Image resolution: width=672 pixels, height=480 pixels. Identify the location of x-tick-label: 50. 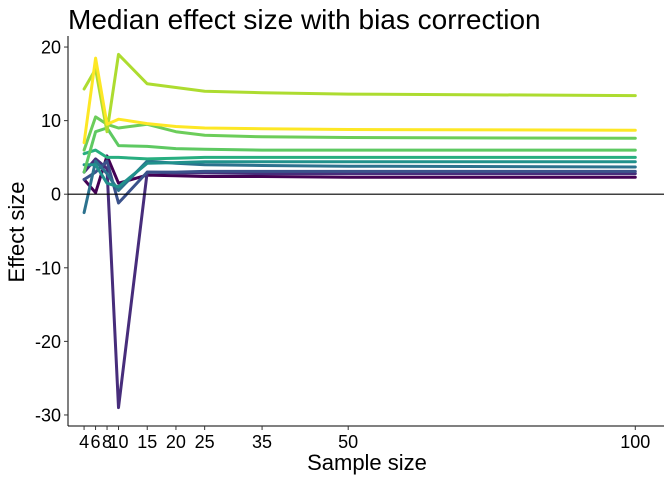
(348, 442).